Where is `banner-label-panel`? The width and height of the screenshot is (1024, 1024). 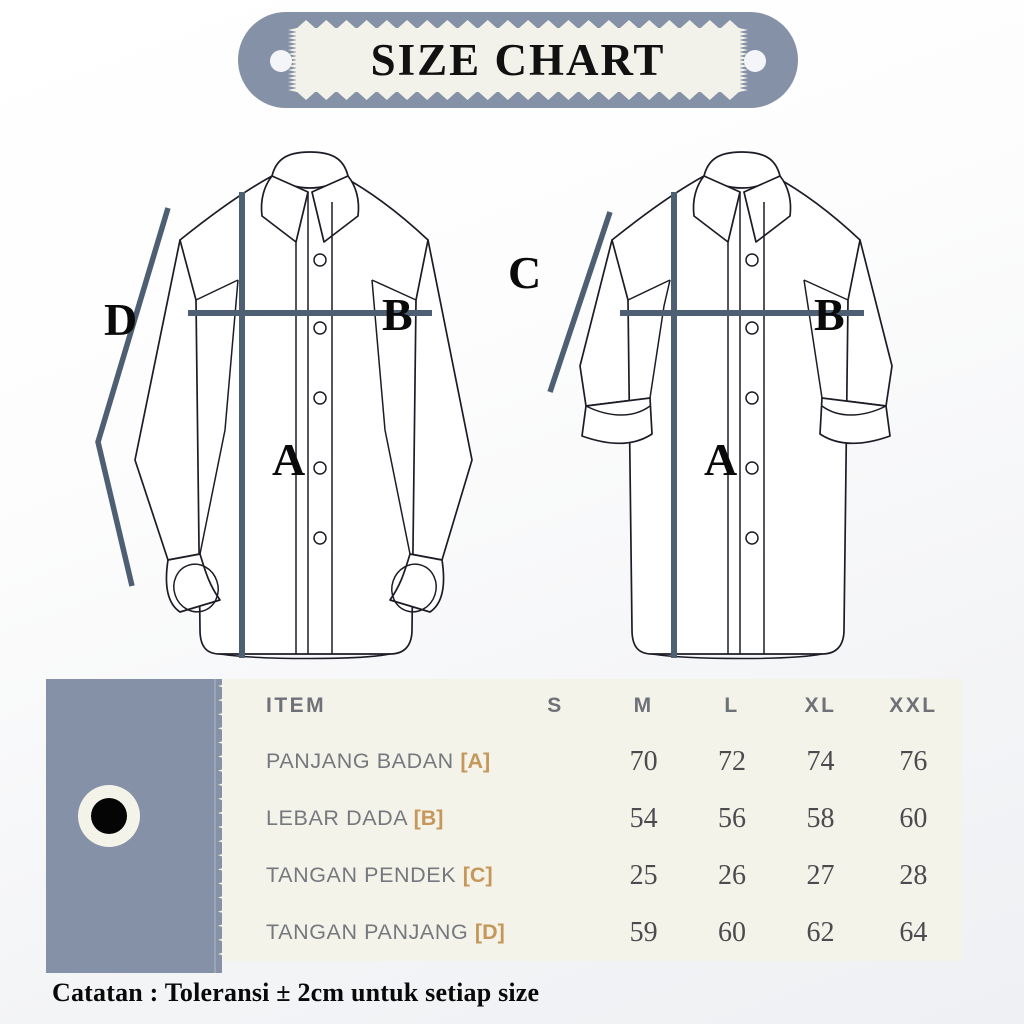 banner-label-panel is located at coordinates (518, 60).